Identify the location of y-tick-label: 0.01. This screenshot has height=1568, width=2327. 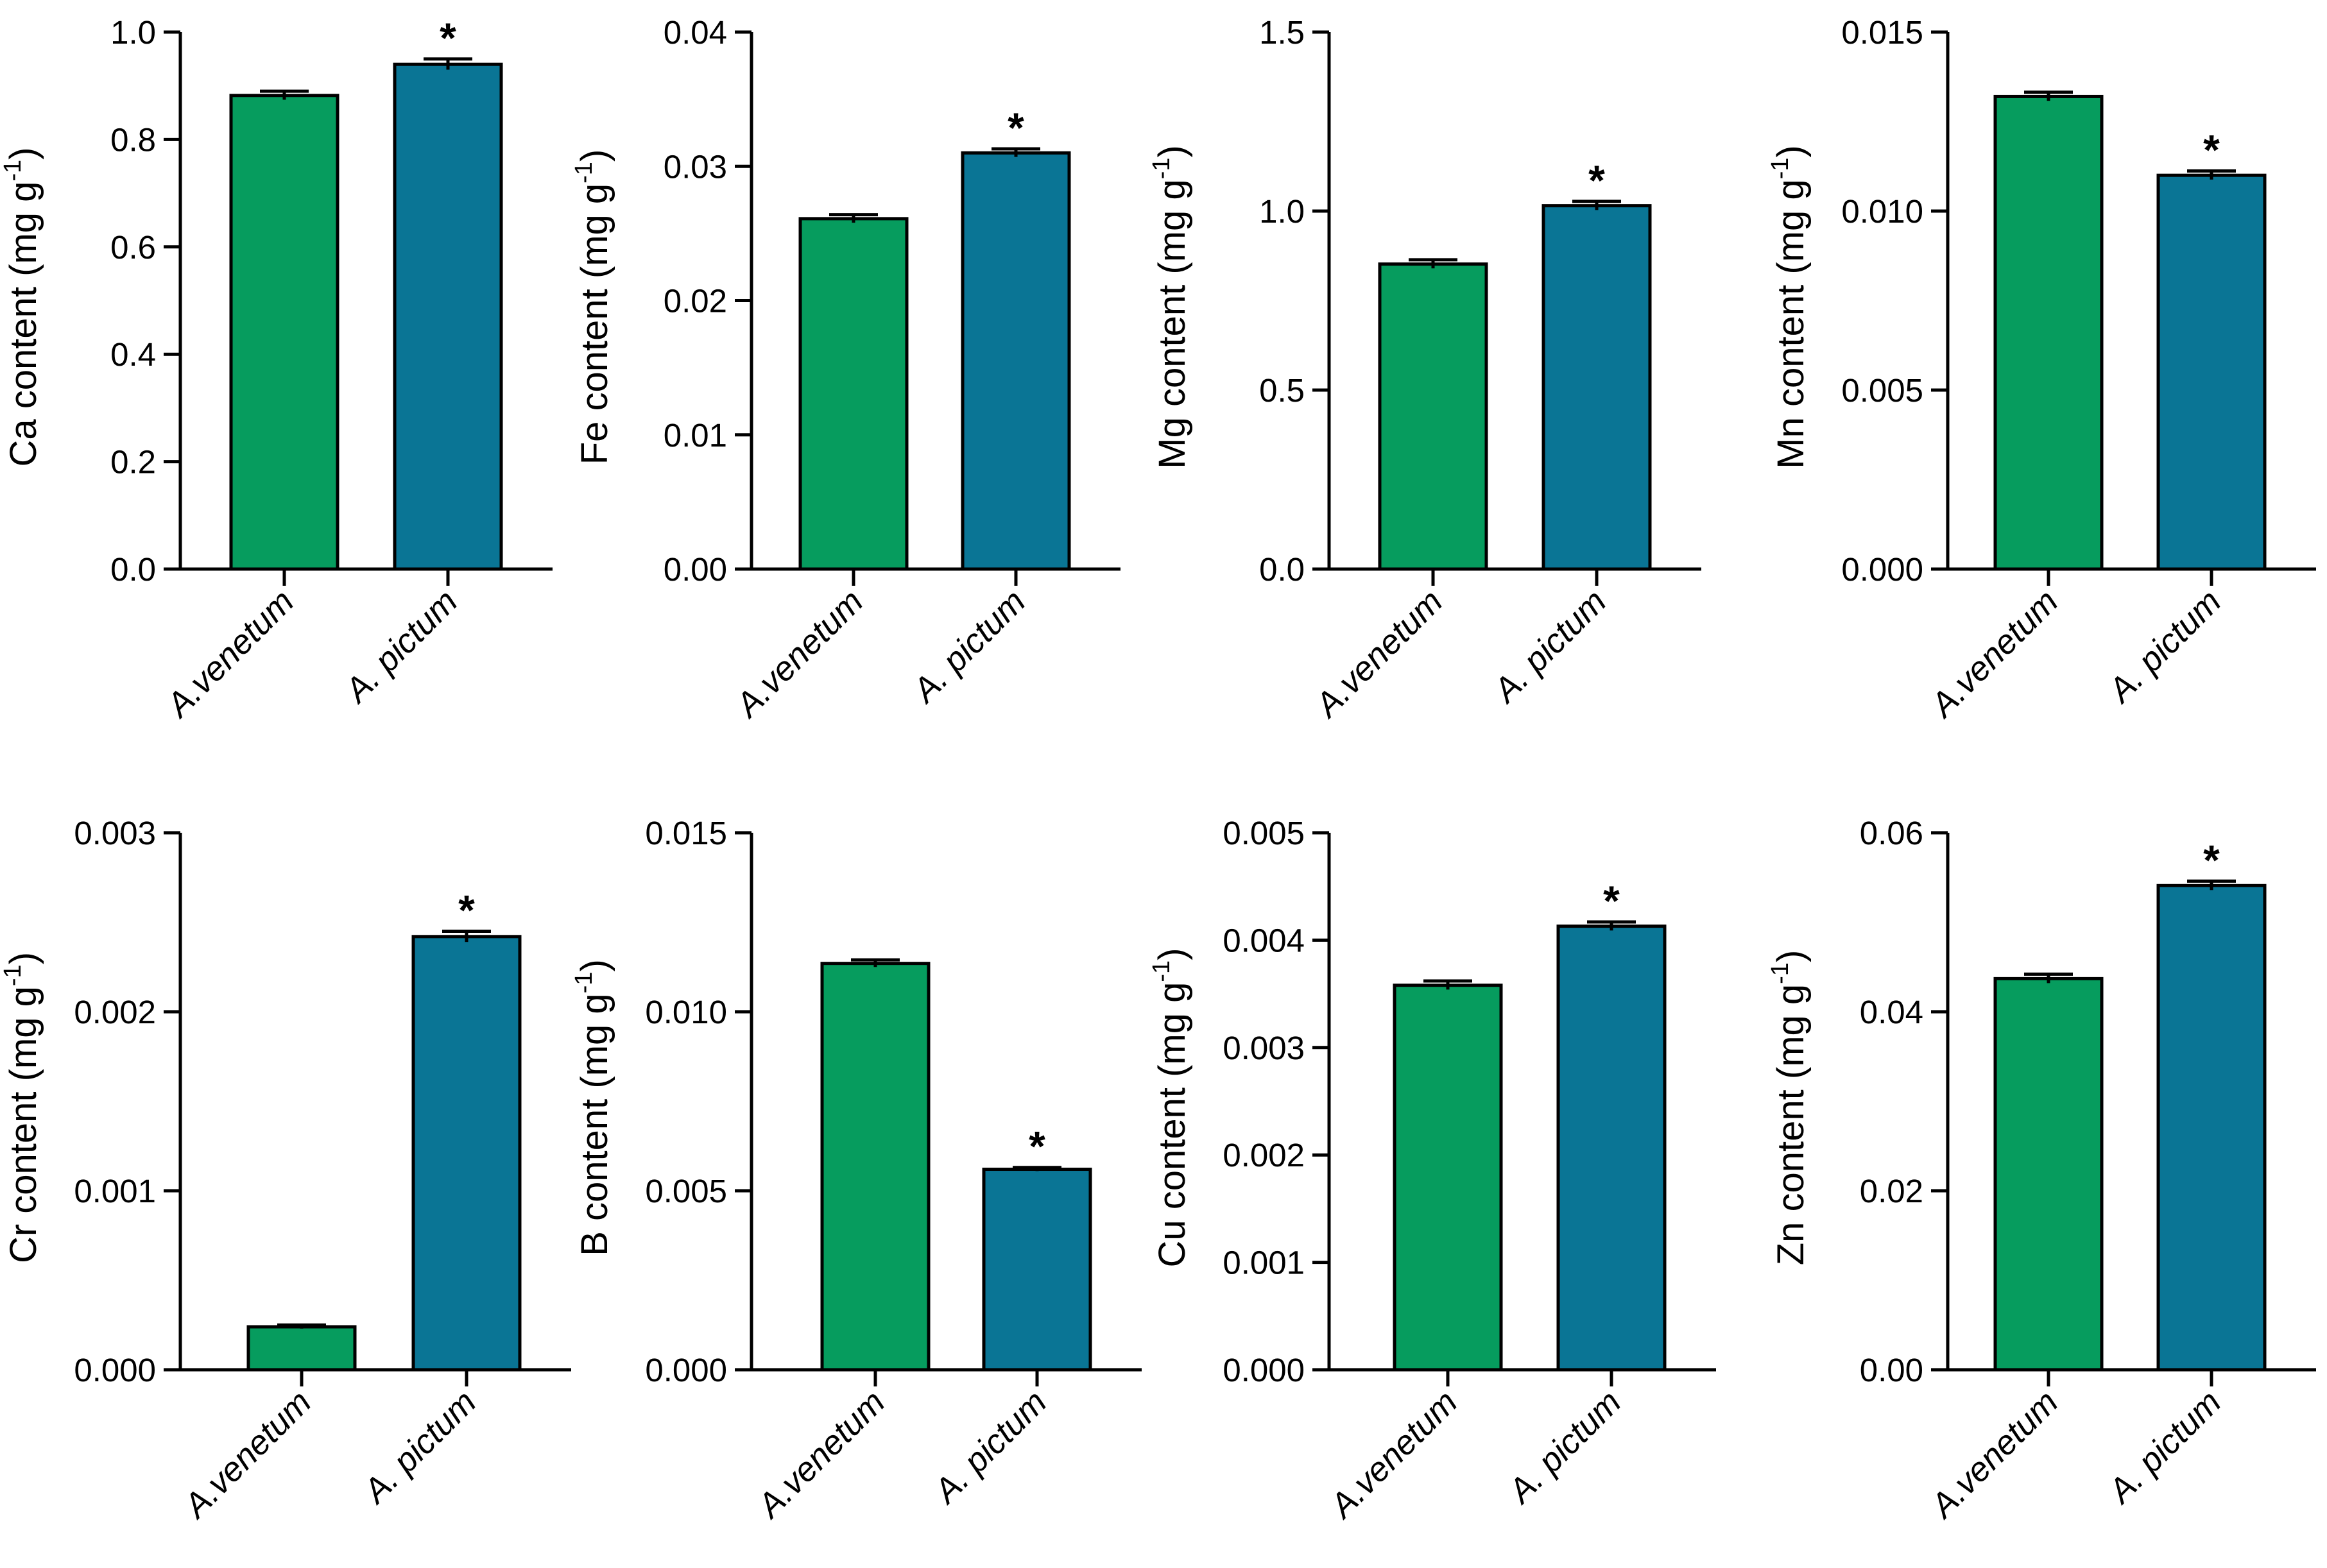
(695, 435).